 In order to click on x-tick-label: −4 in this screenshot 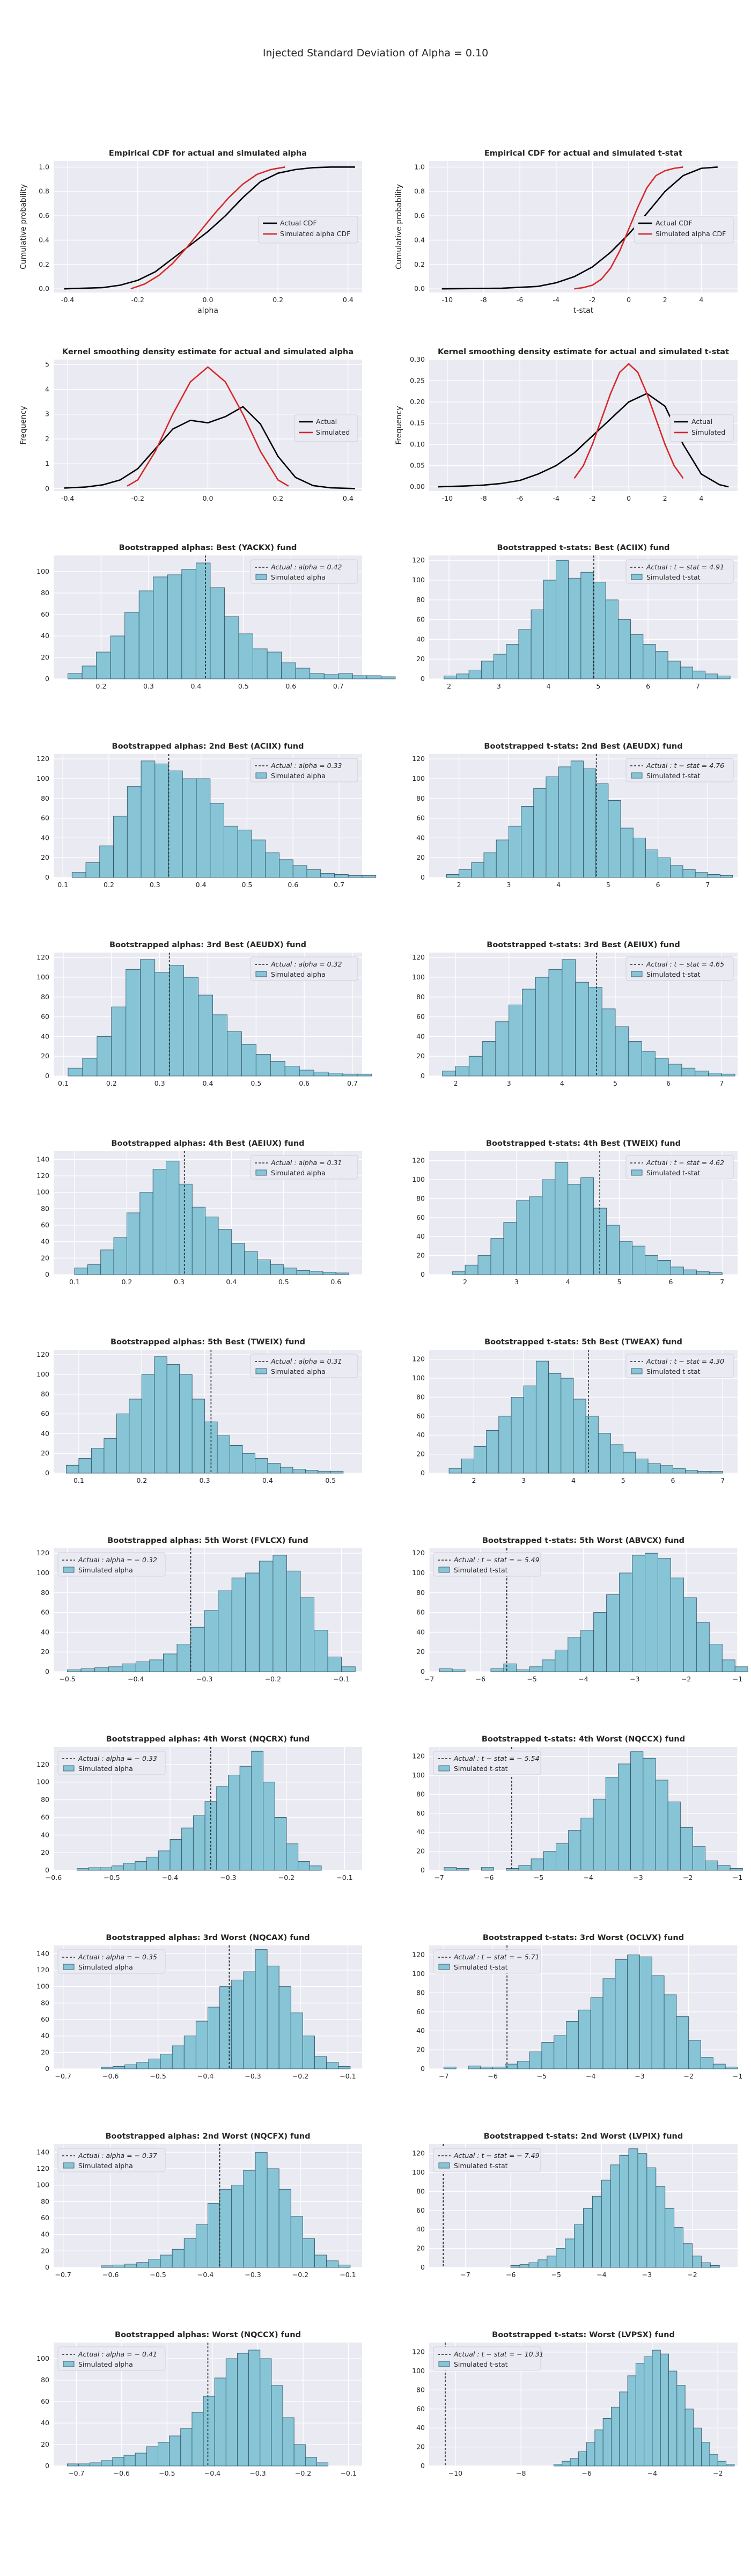, I will do `click(591, 2076)`.